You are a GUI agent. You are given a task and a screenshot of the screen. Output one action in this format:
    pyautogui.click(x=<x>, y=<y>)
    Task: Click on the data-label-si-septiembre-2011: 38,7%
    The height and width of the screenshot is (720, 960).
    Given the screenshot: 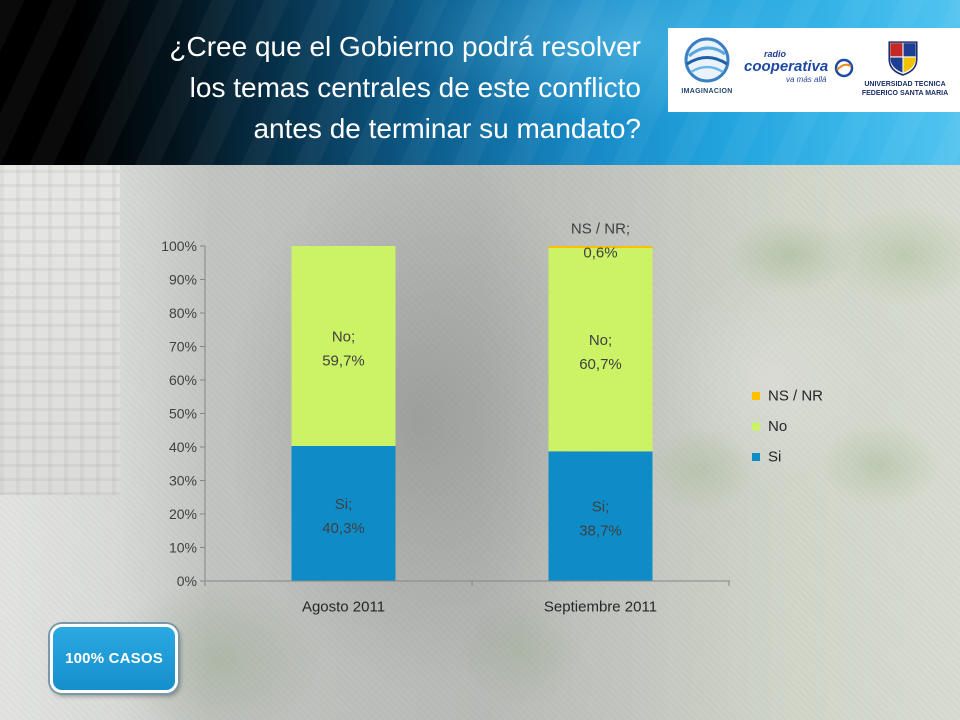 What is the action you would take?
    pyautogui.click(x=600, y=531)
    